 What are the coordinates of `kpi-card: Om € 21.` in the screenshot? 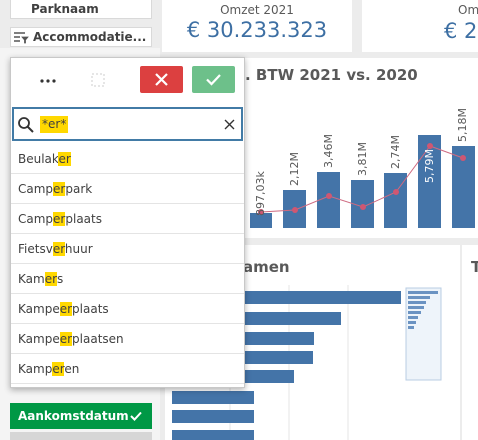 It's located at (420, 26).